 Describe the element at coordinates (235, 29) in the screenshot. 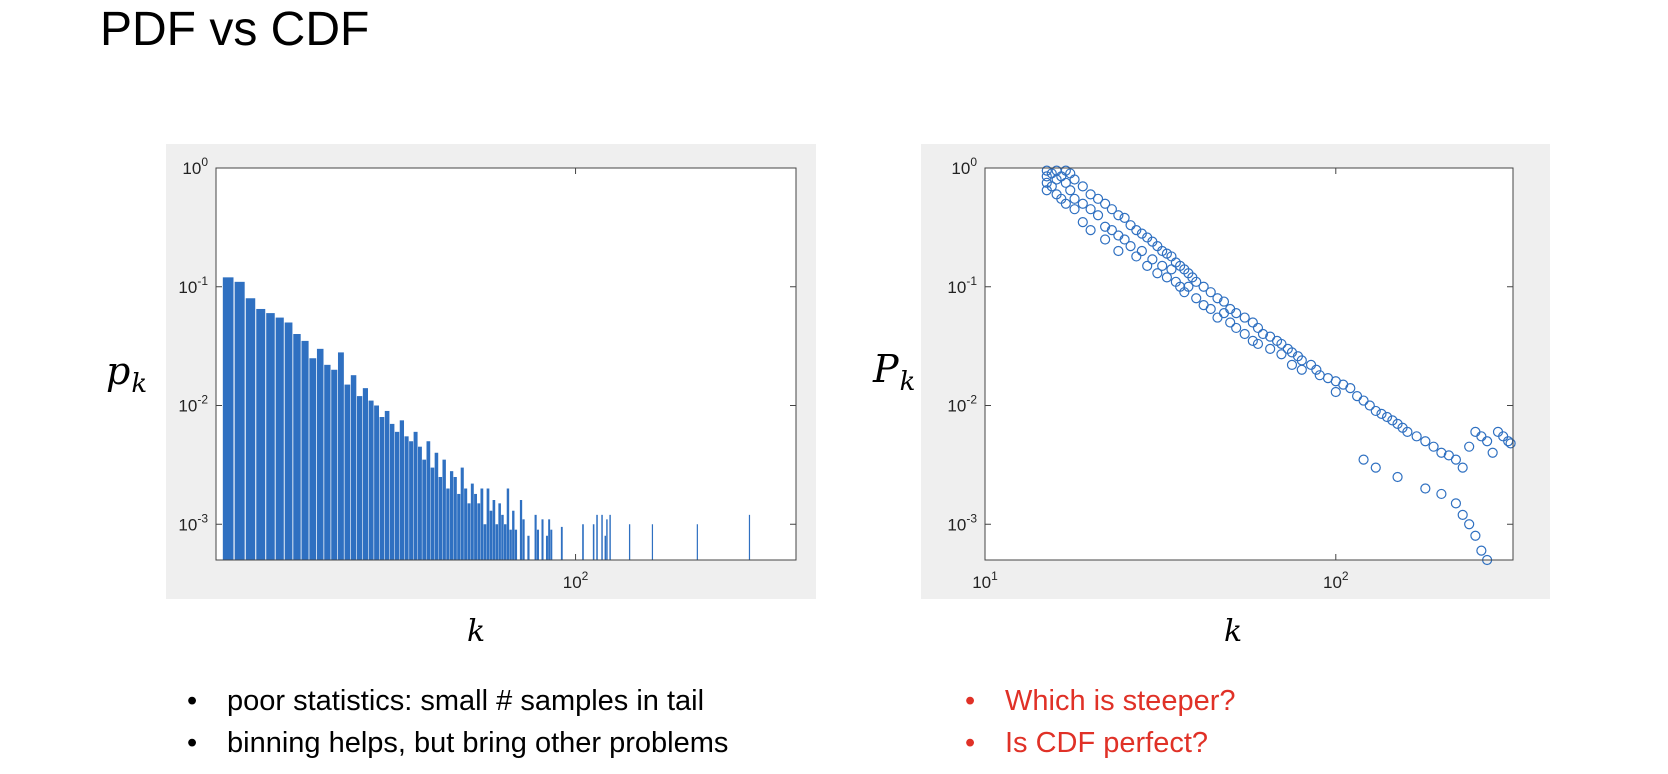

I see `slide-title: PDF vs CDF` at that location.